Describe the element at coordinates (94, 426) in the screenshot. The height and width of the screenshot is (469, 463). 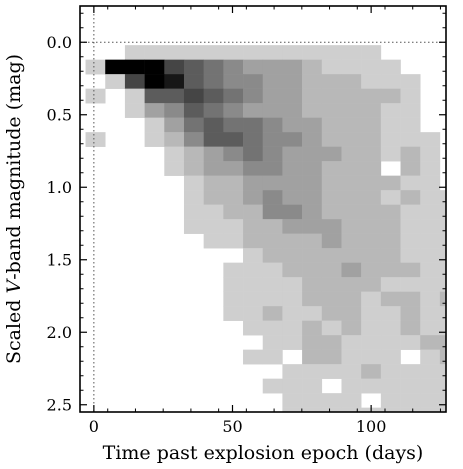
I see `x-tick-label: 0` at that location.